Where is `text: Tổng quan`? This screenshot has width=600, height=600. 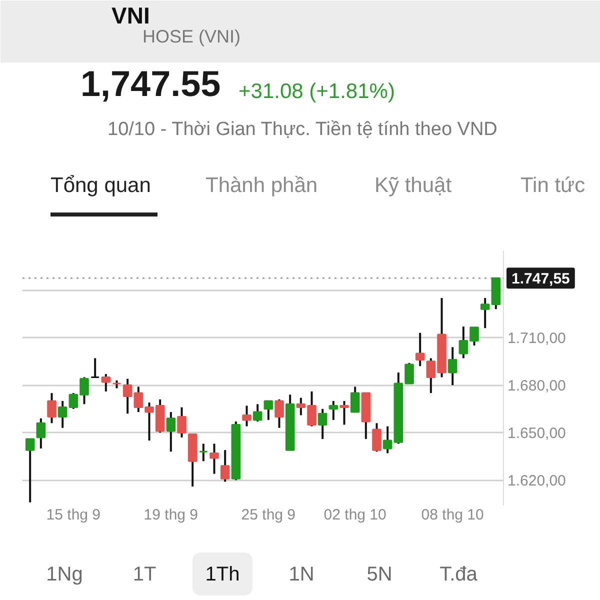 text: Tổng quan is located at coordinates (100, 185).